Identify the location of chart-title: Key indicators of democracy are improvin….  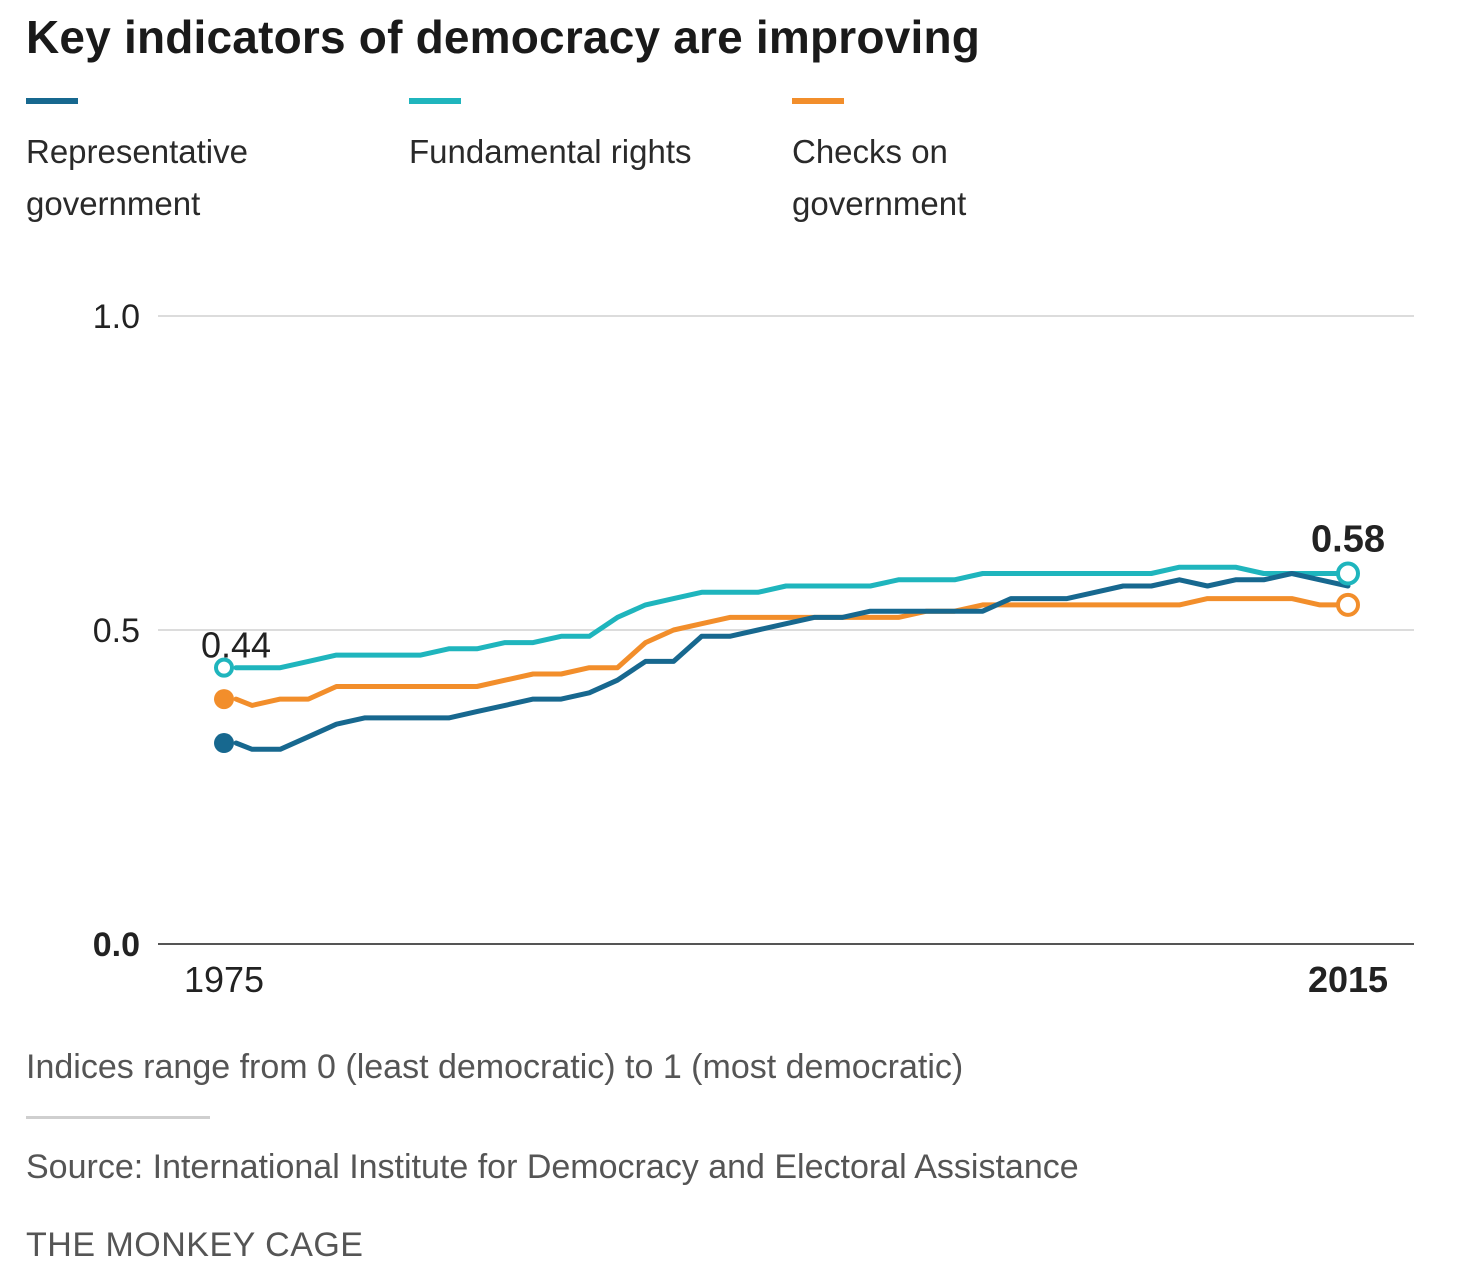
(503, 37).